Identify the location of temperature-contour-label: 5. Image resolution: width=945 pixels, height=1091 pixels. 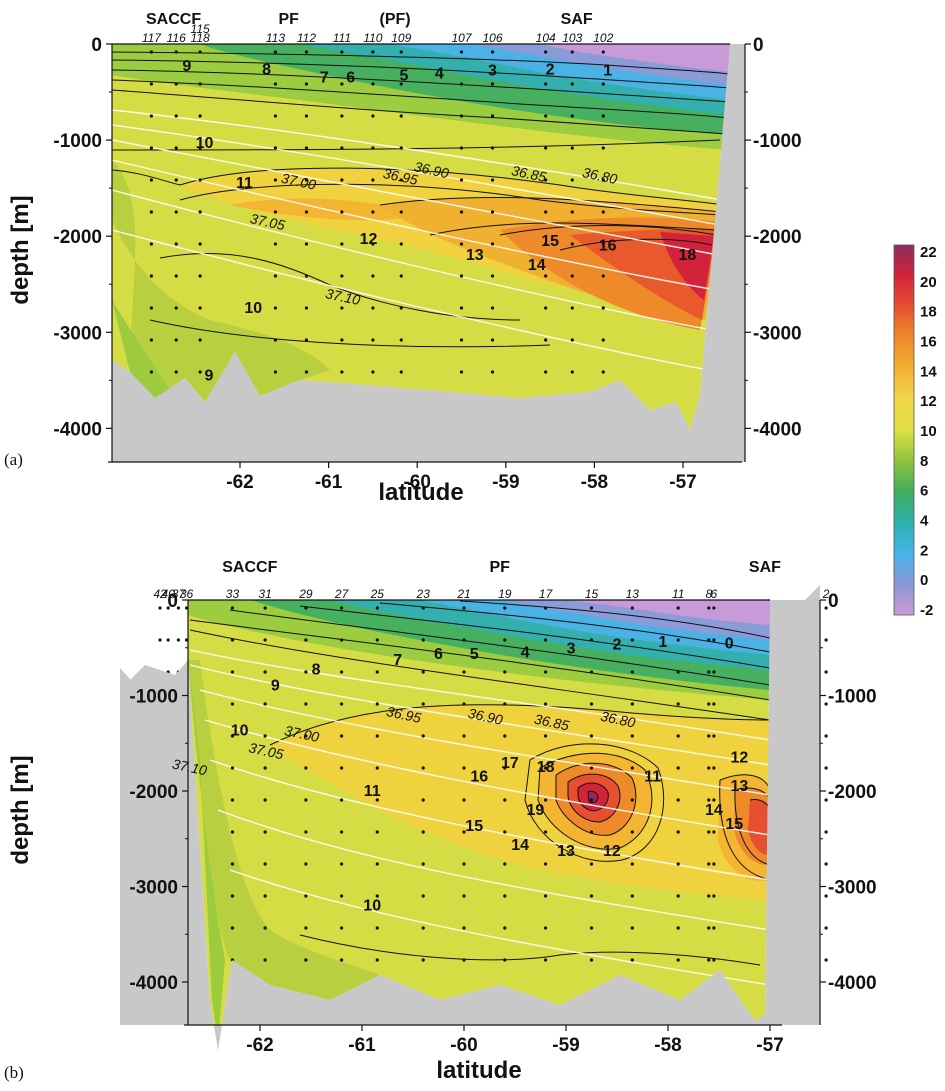
(403, 76).